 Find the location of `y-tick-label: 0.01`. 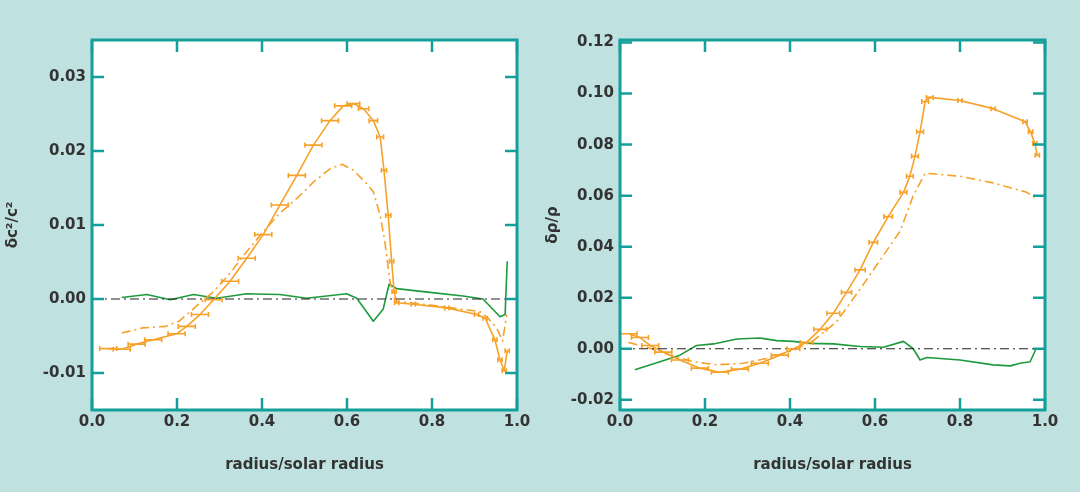

y-tick-label: 0.01 is located at coordinates (67, 223).